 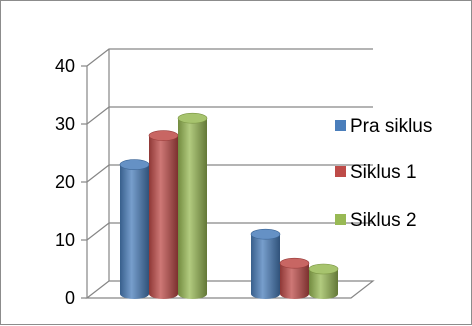 What do you see at coordinates (70, 298) in the screenshot?
I see `y-tick-label: 0` at bounding box center [70, 298].